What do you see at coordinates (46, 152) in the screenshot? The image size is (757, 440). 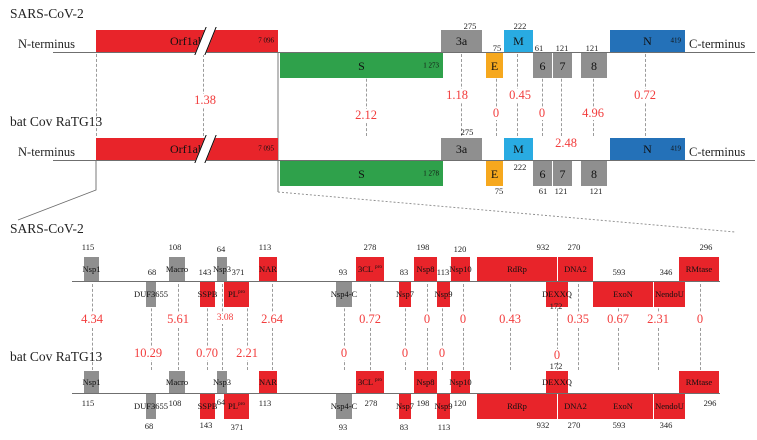 I see `n-terminus-label-row2: N-terminus` at bounding box center [46, 152].